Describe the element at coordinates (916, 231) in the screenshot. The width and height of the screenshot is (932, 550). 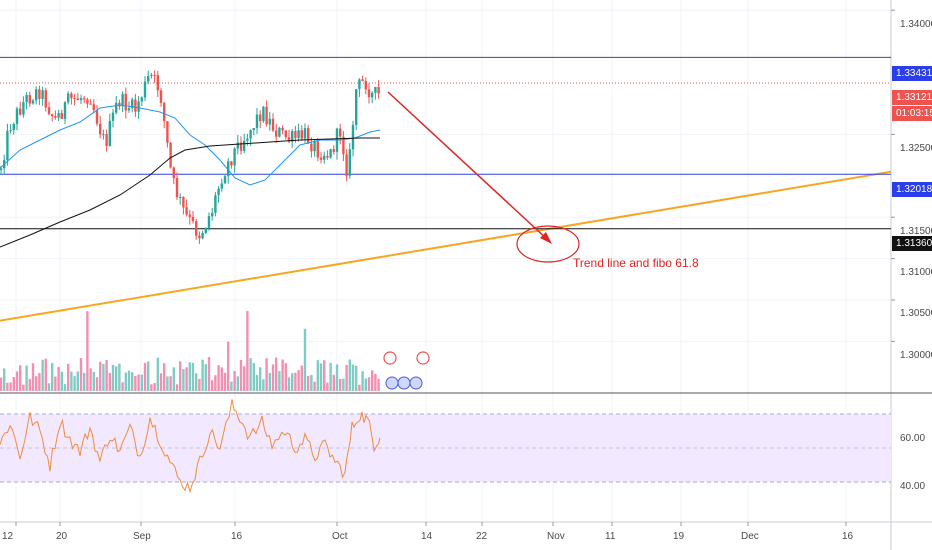
I see `price-tick: 1.31500` at that location.